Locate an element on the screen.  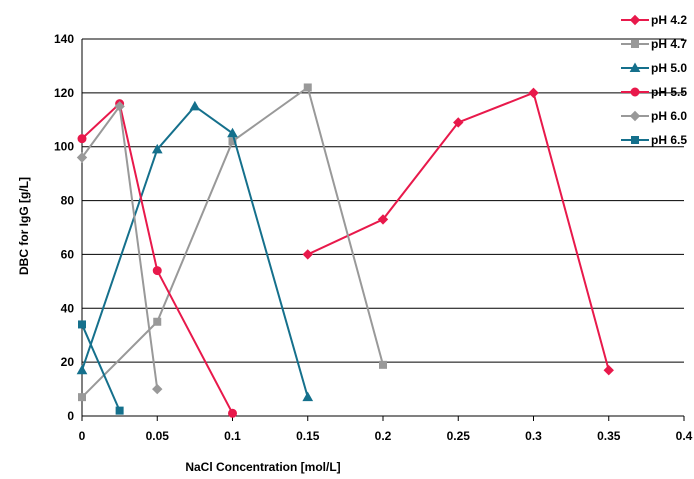
y-axis-title: DBC for IgG [g/L] is located at coordinates (24, 226).